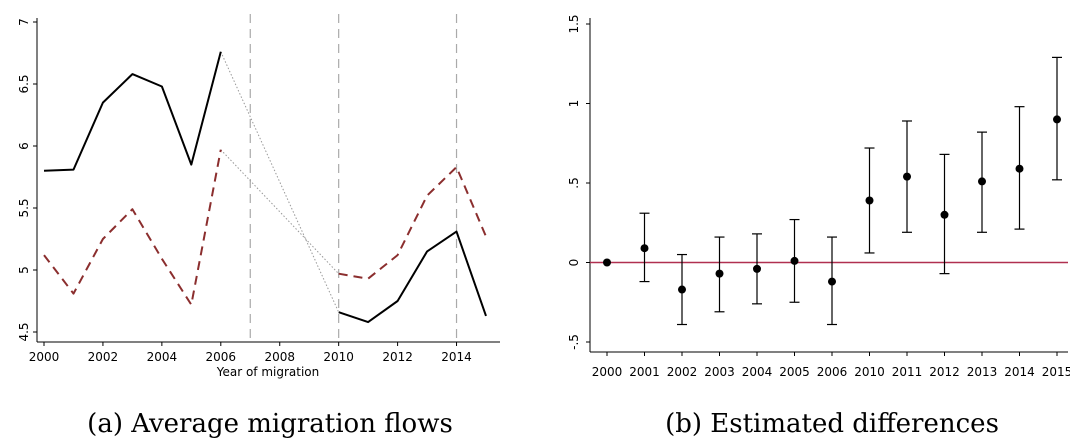 The width and height of the screenshot is (1070, 440). I want to click on panel-a-reference-lines, so click(353, 178).